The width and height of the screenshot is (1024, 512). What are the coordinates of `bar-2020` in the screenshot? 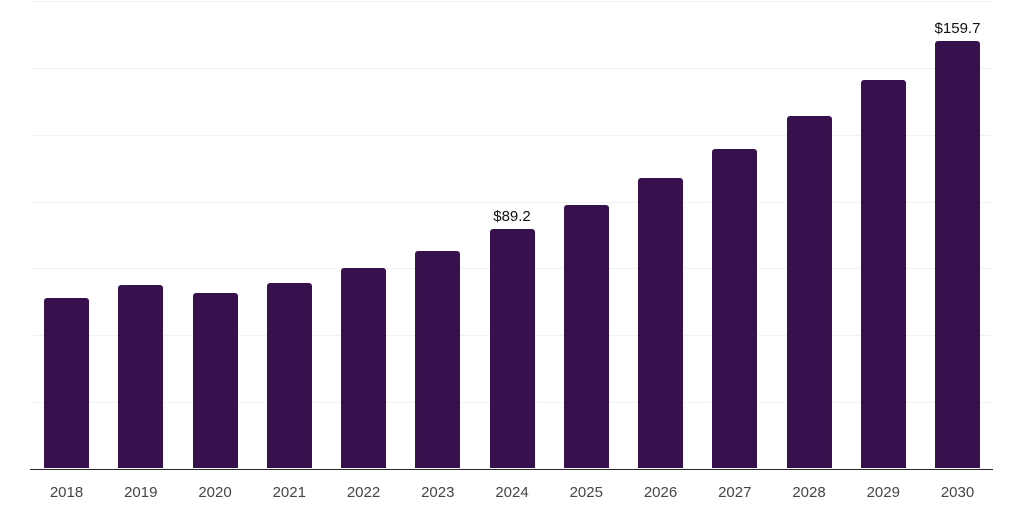 It's located at (215, 380).